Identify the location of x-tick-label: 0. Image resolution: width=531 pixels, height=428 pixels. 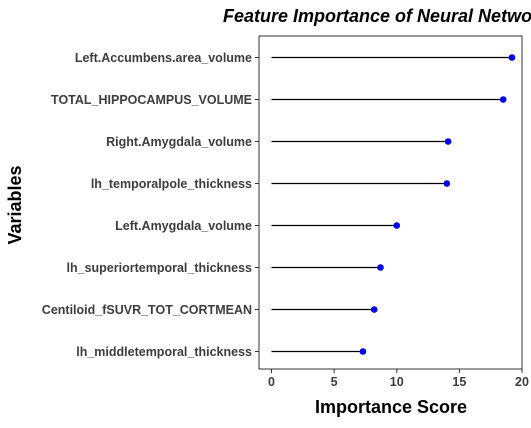
(271, 382).